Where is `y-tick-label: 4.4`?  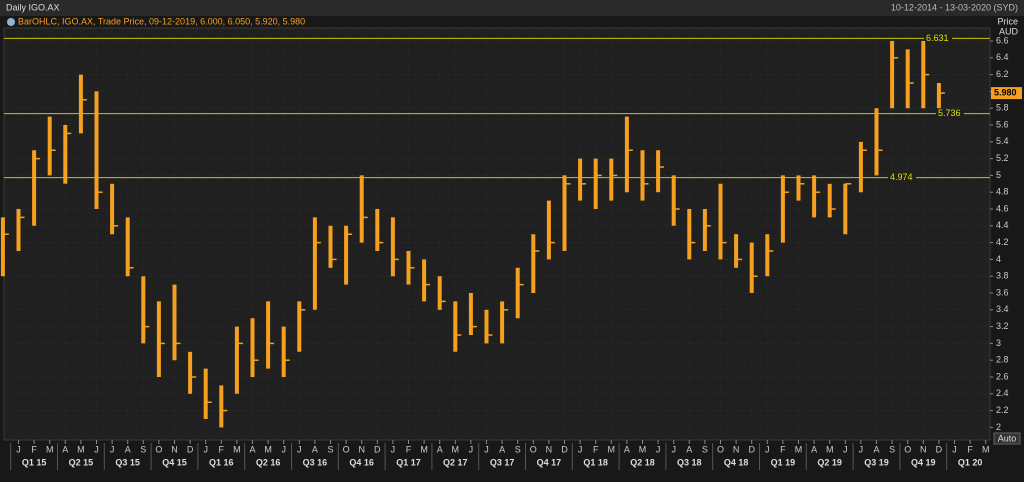
y-tick-label: 4.4 is located at coordinates (1002, 225).